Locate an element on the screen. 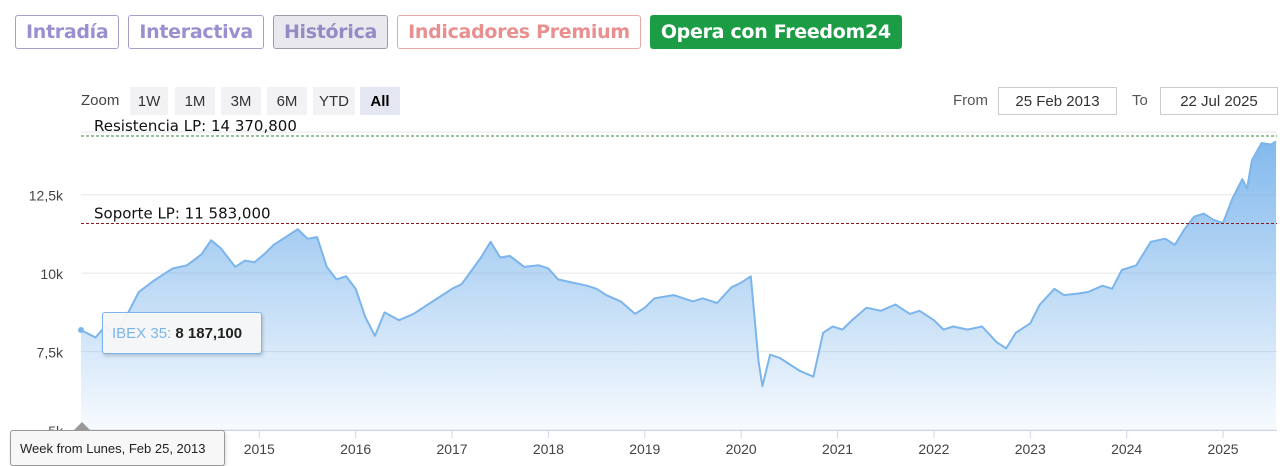 The image size is (1282, 466). tab-intradia: Intradía is located at coordinates (67, 32).